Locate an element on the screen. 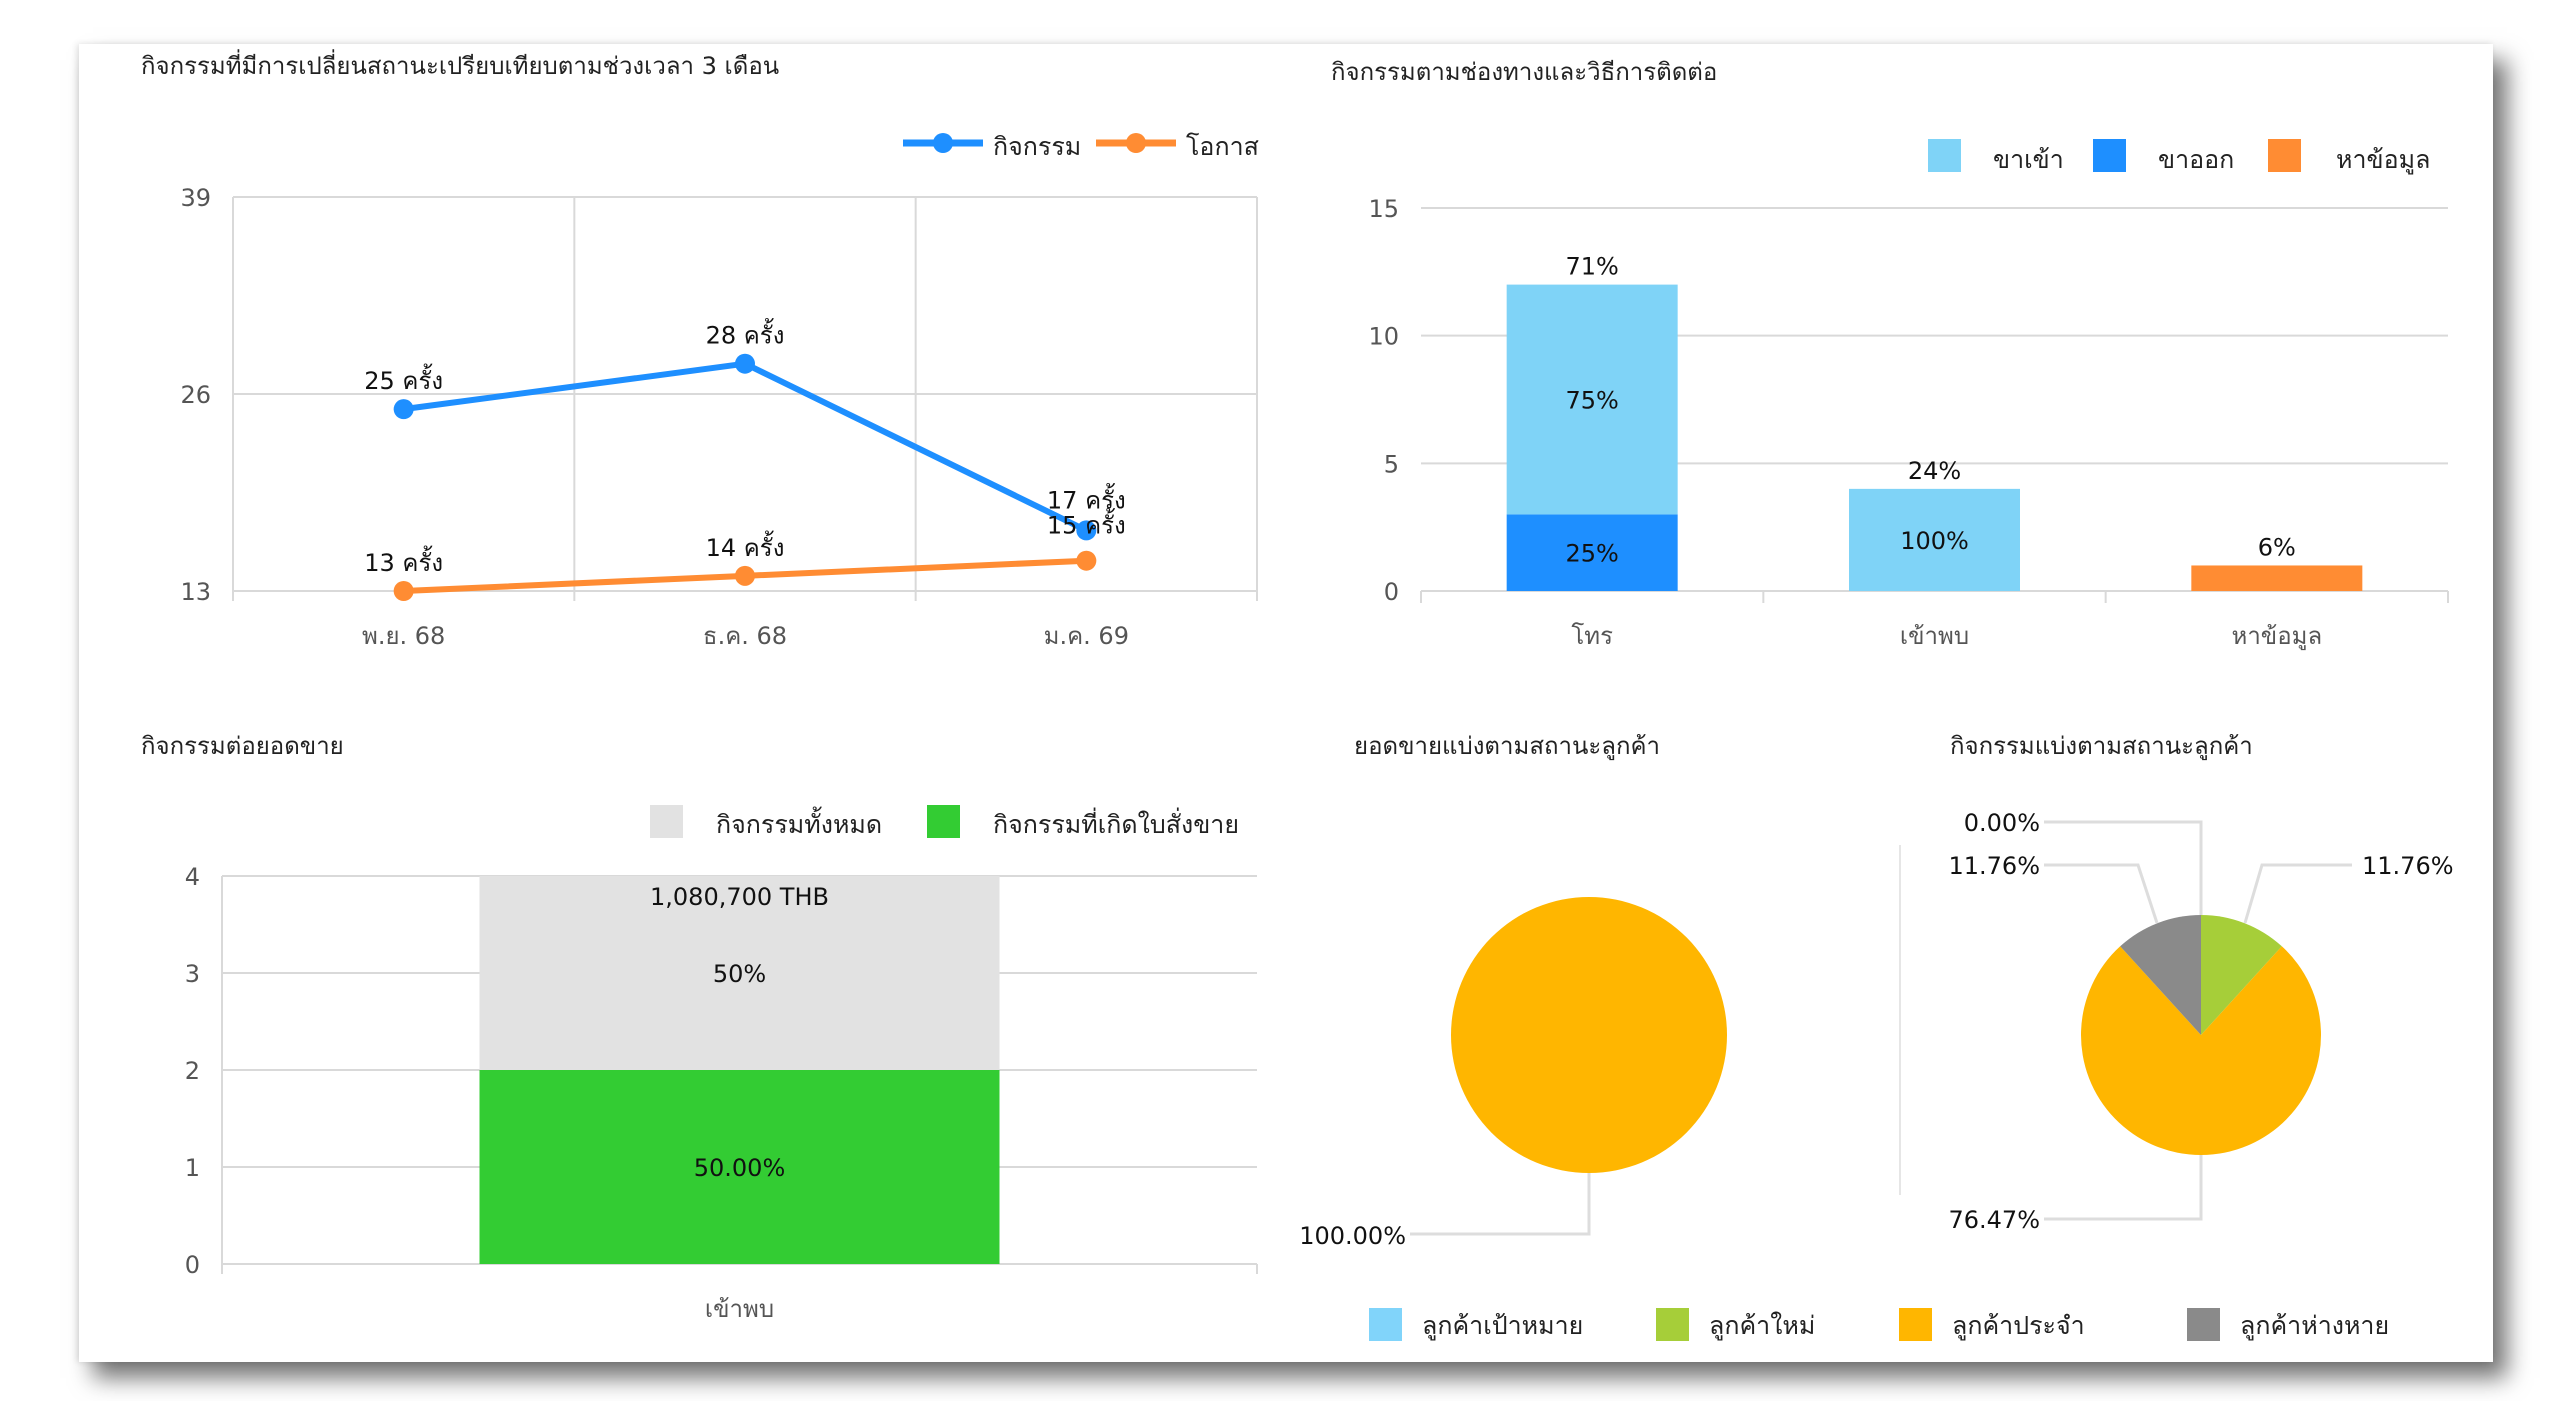  bar-total-label: 24% is located at coordinates (1934, 471).